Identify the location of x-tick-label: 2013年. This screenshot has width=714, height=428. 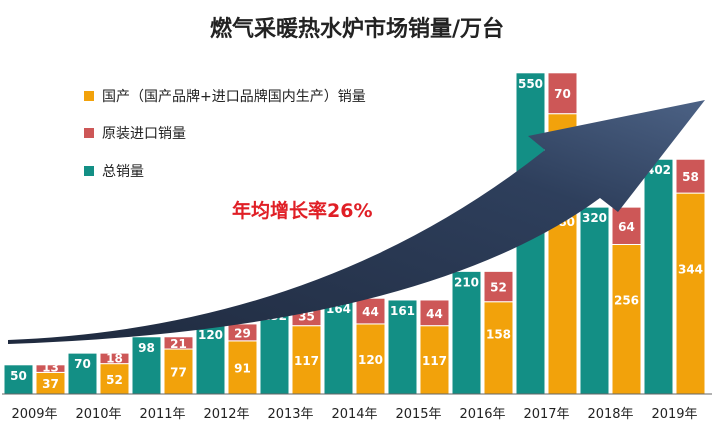
(290, 414).